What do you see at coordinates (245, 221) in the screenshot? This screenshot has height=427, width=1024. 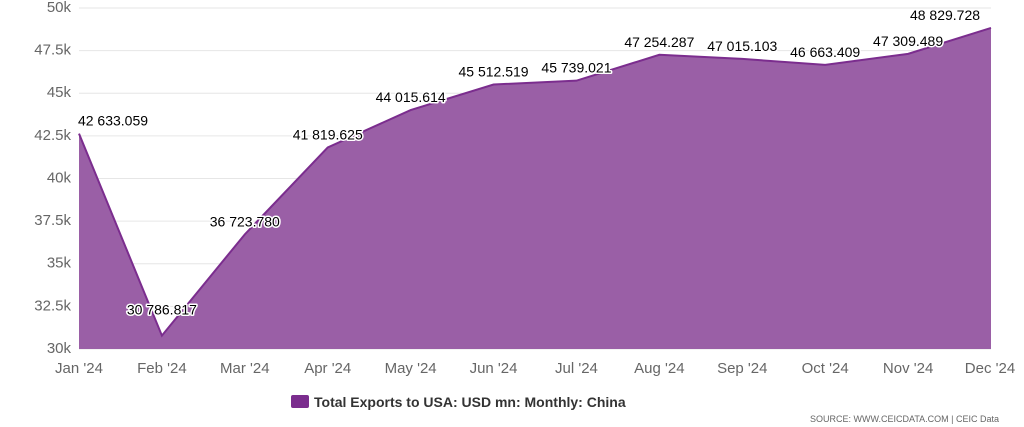 I see `data-label: 36 723.780` at bounding box center [245, 221].